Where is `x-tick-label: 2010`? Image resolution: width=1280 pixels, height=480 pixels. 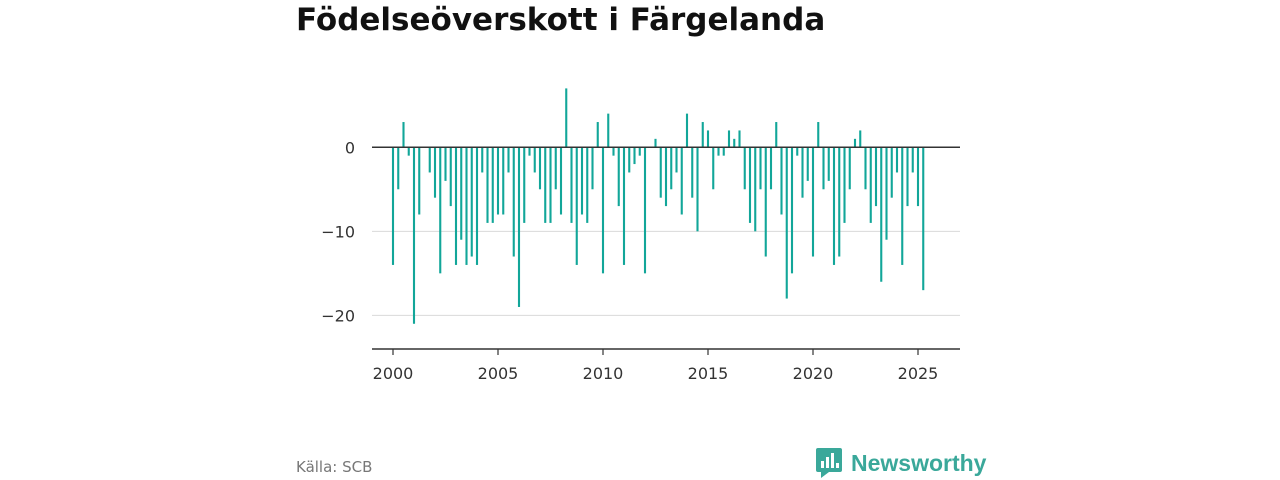
x-tick-label: 2010 is located at coordinates (603, 373).